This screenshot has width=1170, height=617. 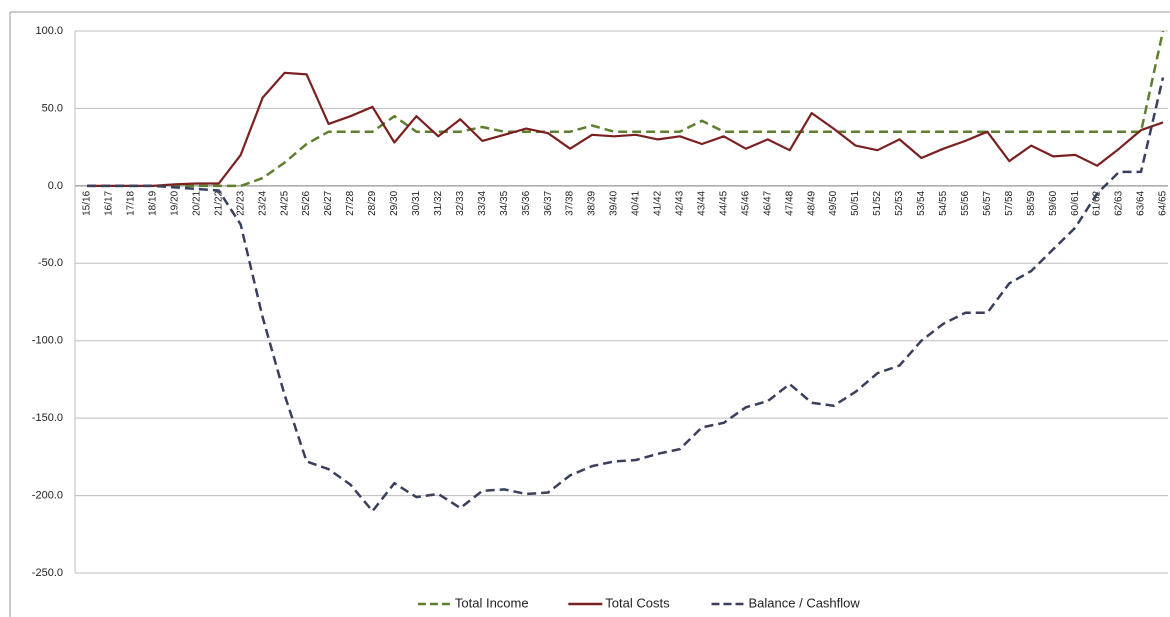 What do you see at coordinates (196, 202) in the screenshot?
I see `x-tick-label: 20/21` at bounding box center [196, 202].